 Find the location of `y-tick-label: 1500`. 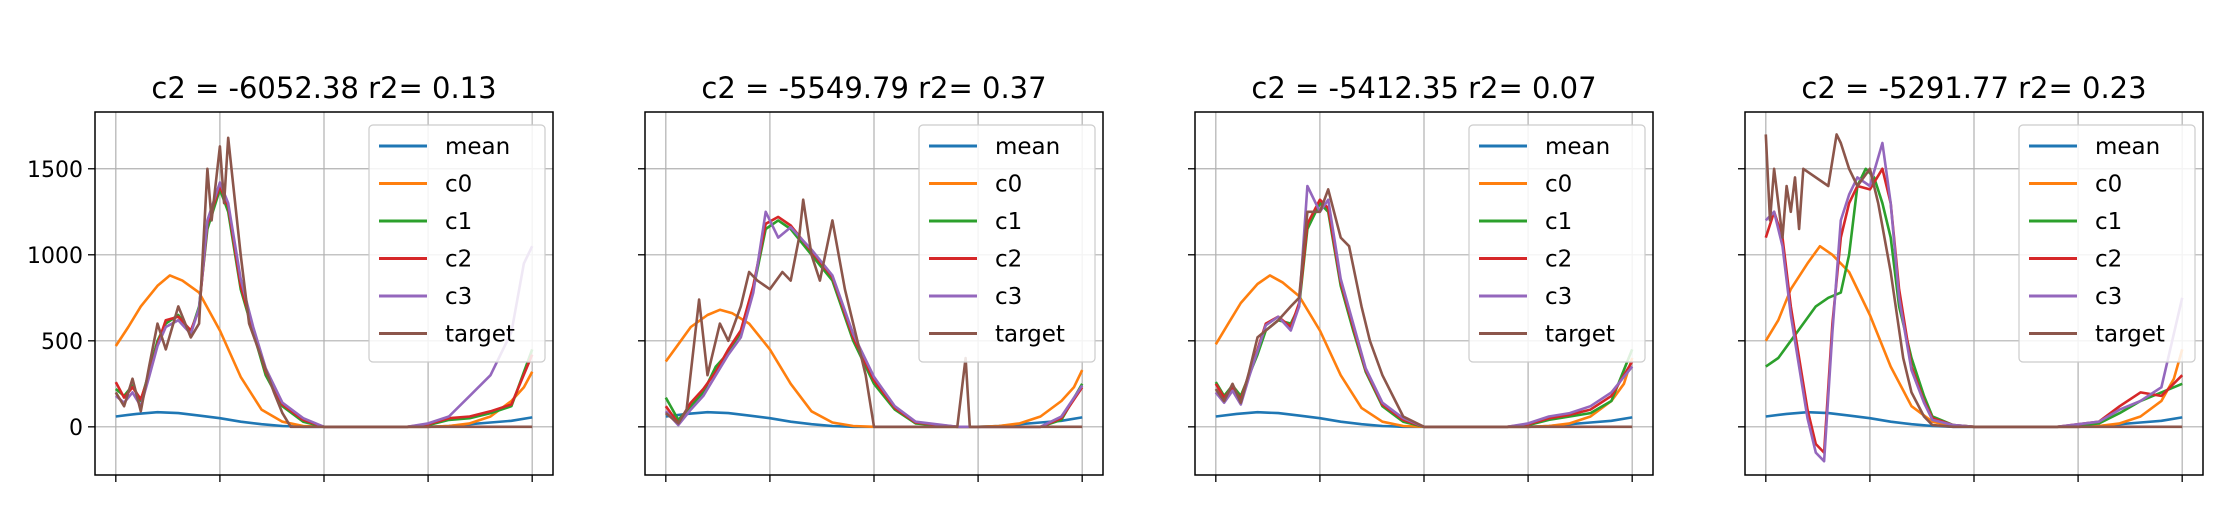

y-tick-label: 1500 is located at coordinates (55, 170).